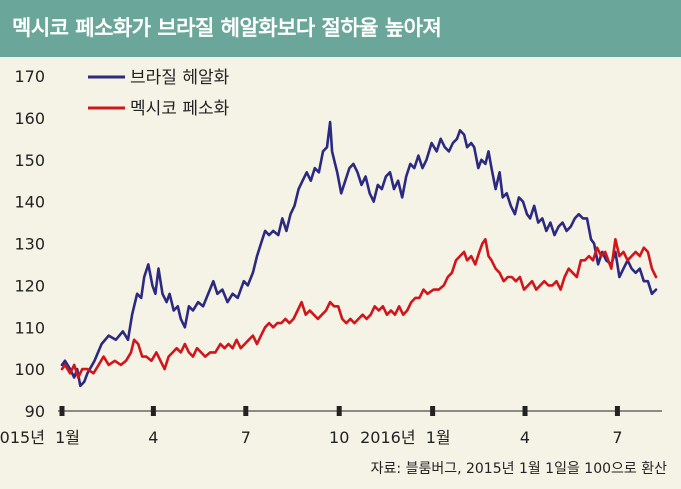  I want to click on x-axis: 2015년 1월 4 7 10 2016년 1월 4 7, so click(311, 426).